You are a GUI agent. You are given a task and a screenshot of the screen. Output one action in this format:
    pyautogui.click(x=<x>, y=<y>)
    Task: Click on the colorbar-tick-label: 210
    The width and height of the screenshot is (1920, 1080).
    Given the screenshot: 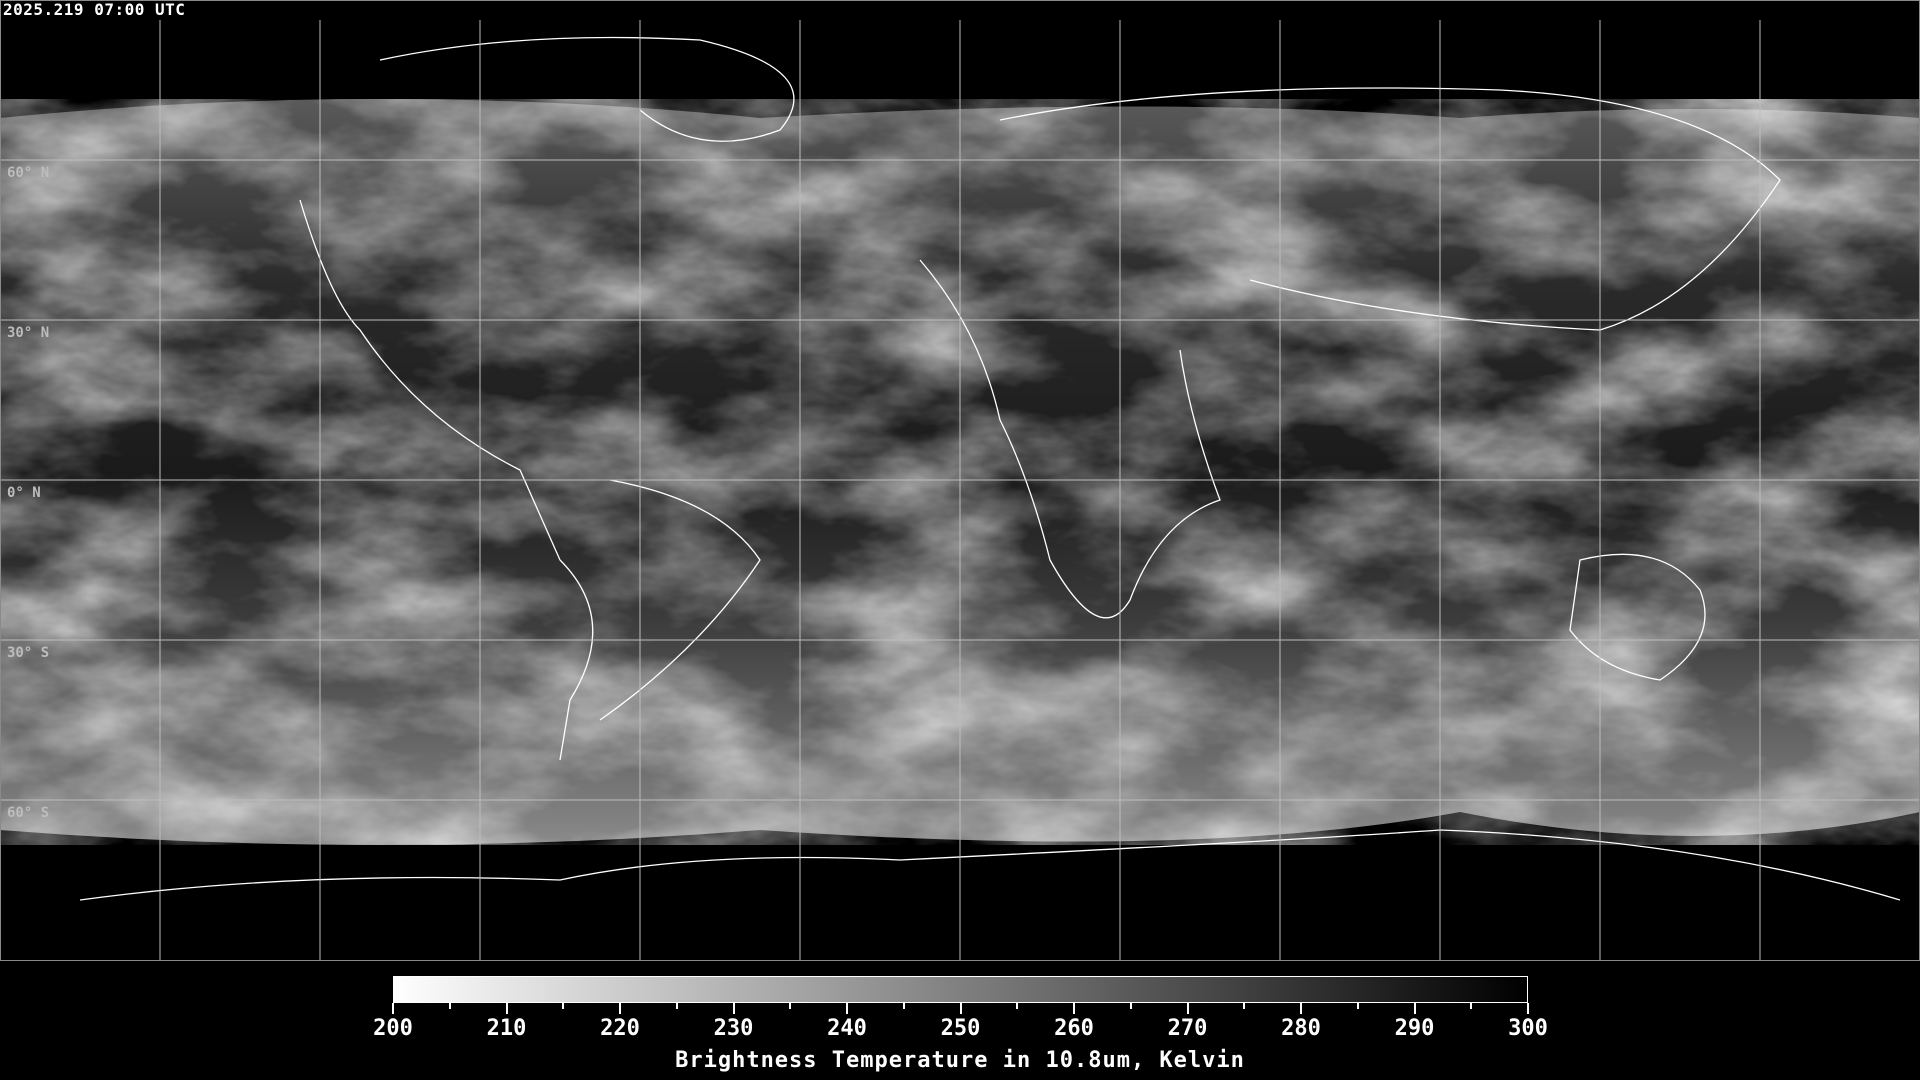 What is the action you would take?
    pyautogui.click(x=506, y=1028)
    